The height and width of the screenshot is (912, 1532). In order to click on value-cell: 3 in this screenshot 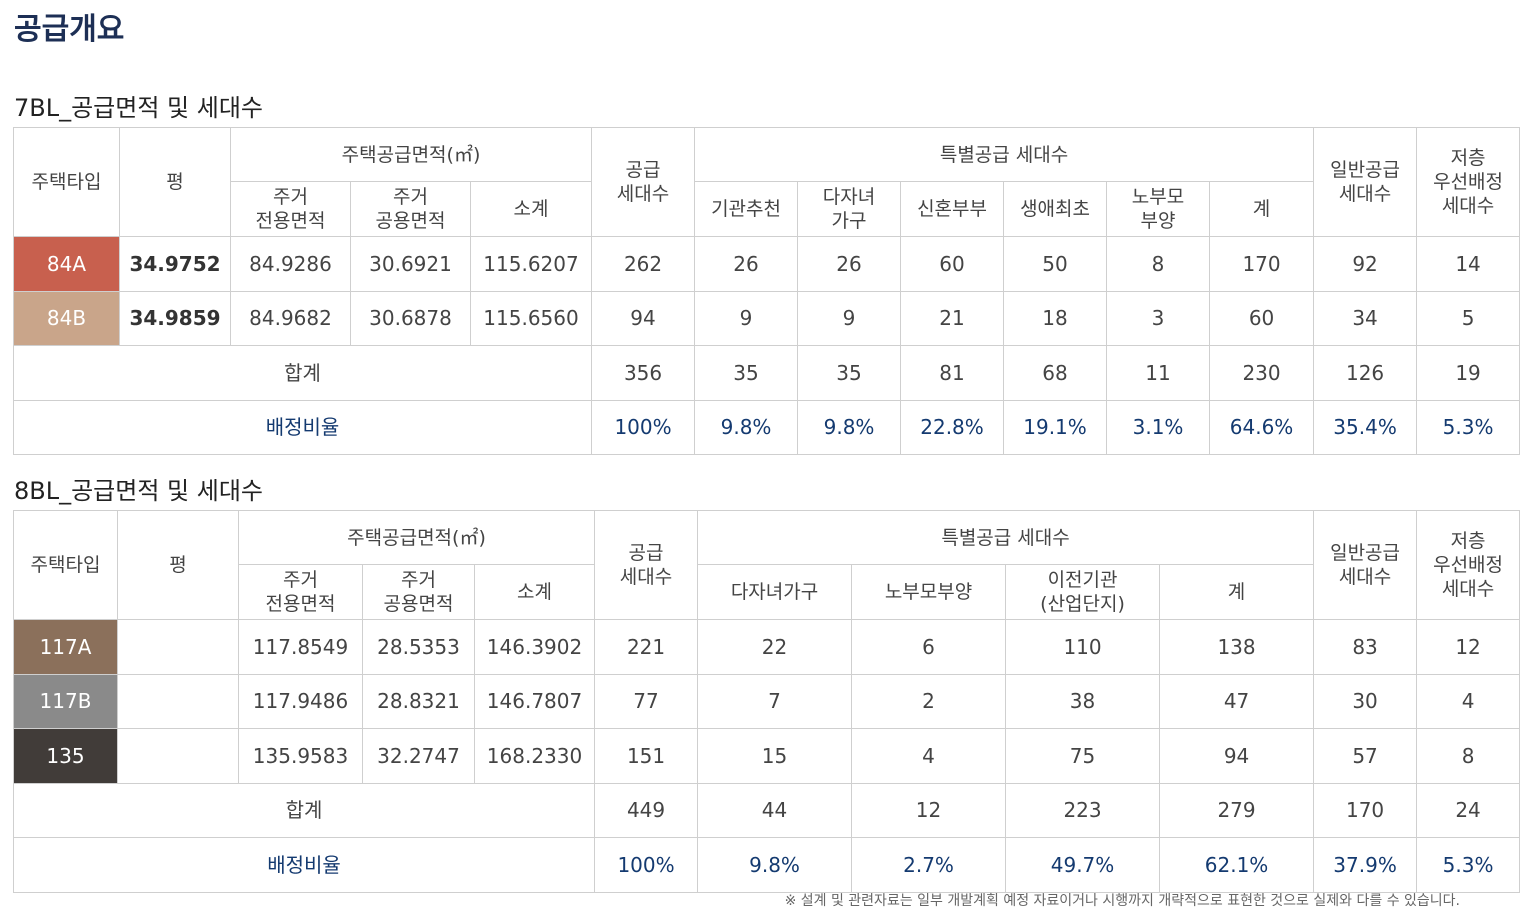, I will do `click(1158, 318)`.